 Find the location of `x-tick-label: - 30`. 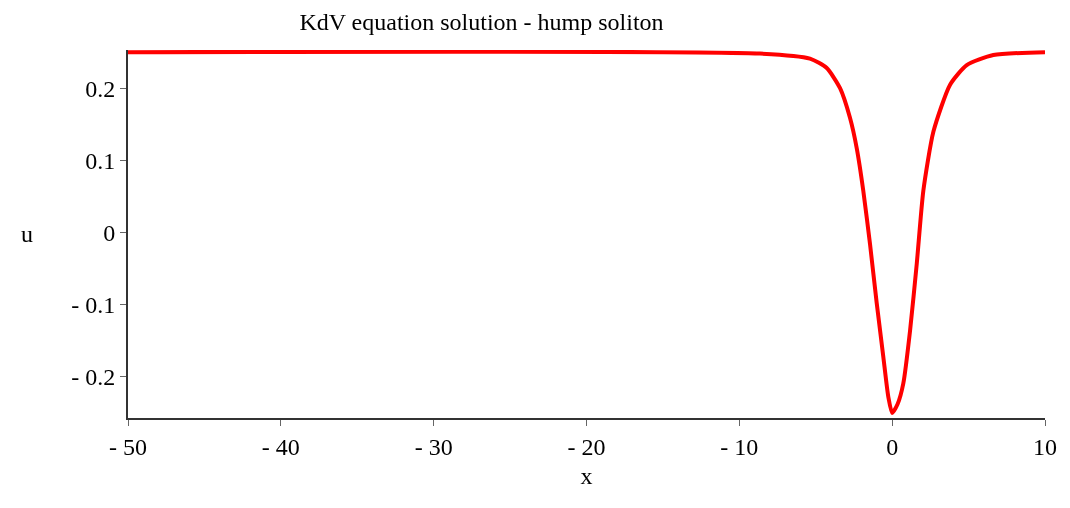

x-tick-label: - 30 is located at coordinates (433, 446).